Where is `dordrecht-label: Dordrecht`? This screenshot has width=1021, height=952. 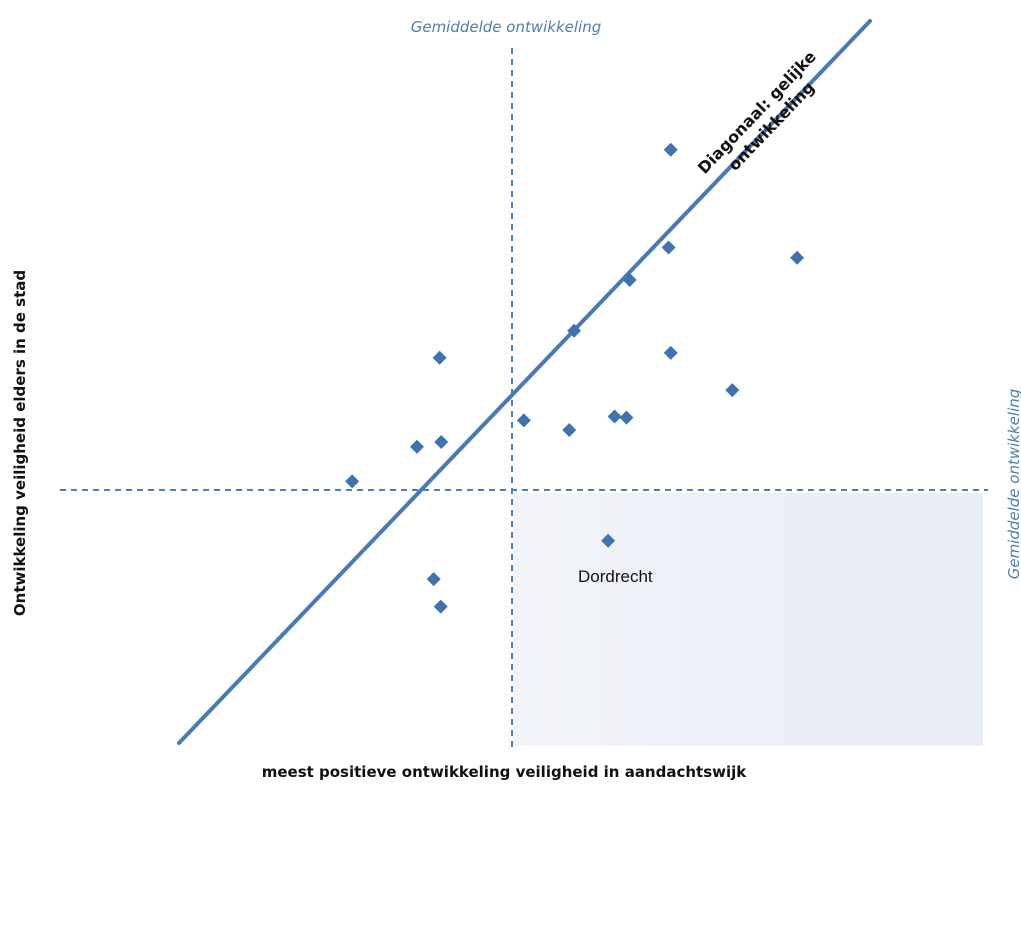
dordrecht-label: Dordrecht is located at coordinates (615, 576).